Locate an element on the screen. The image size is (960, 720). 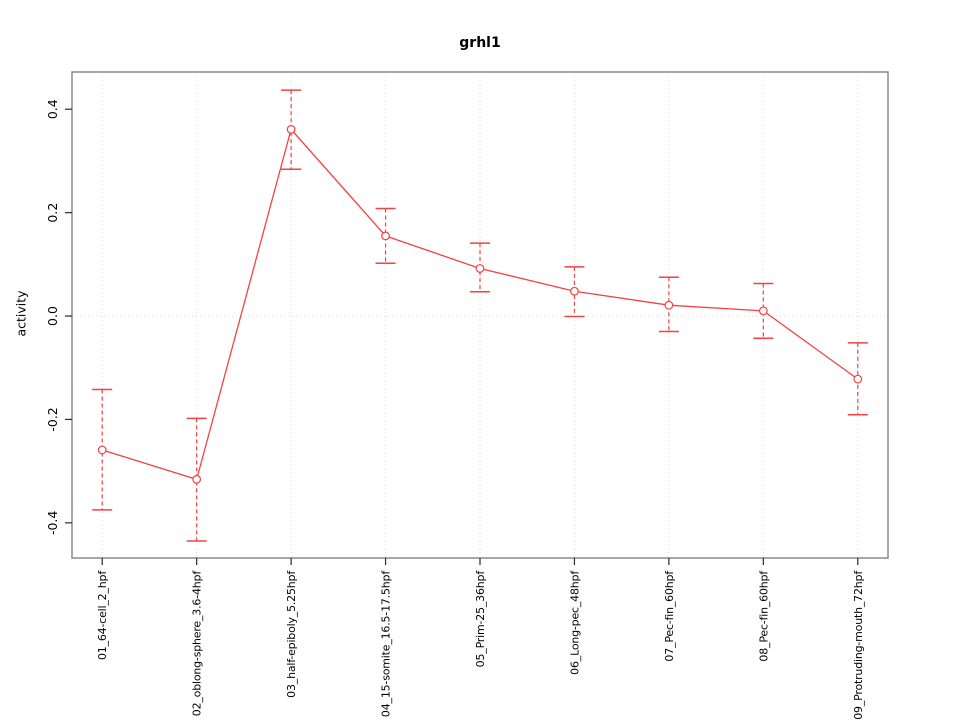
y-tick-label: -0.2 is located at coordinates (52, 419).